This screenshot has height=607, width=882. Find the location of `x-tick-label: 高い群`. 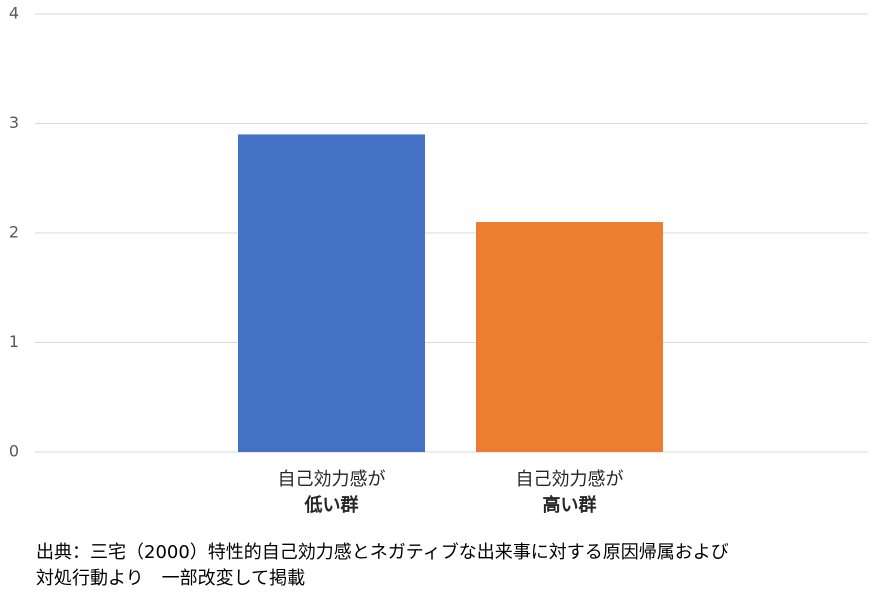

x-tick-label: 高い群 is located at coordinates (570, 505).